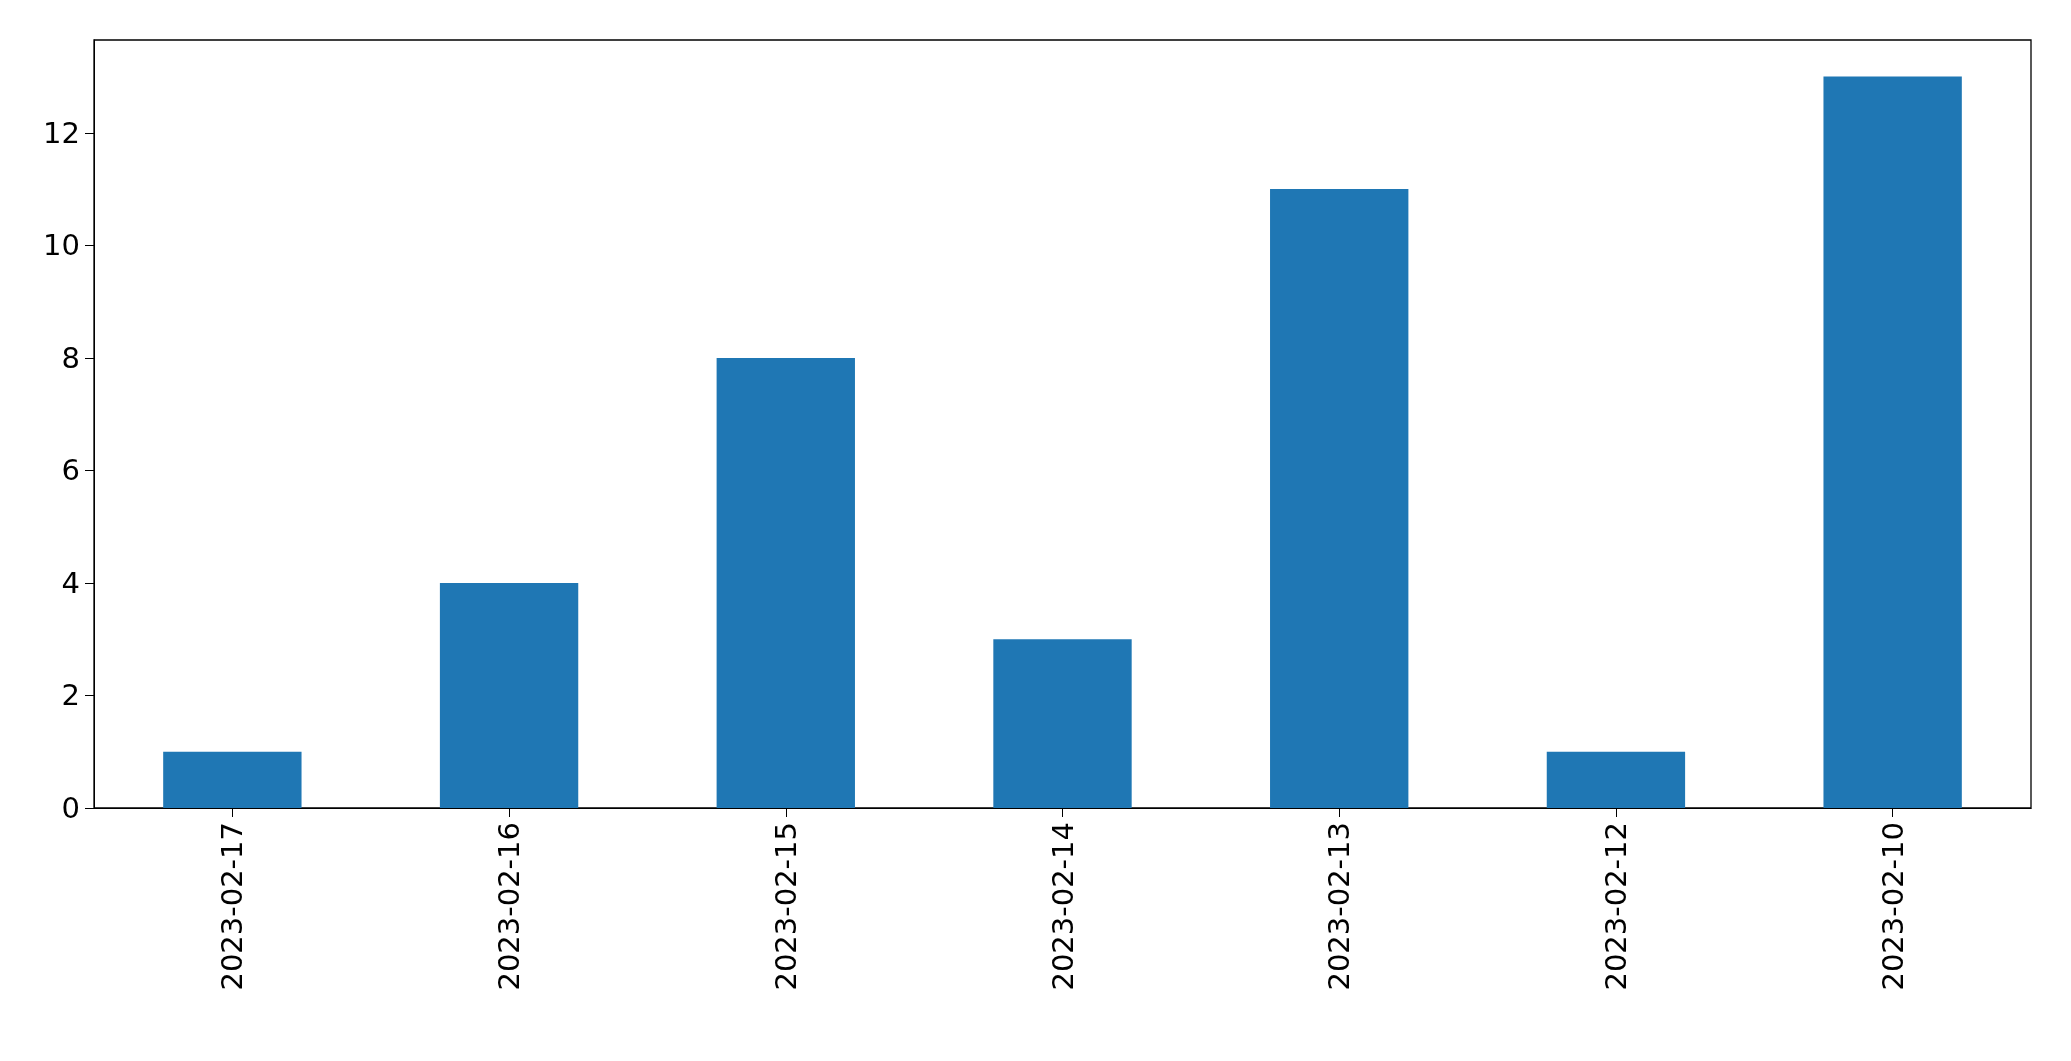 Image resolution: width=2071 pixels, height=1061 pixels. Describe the element at coordinates (61, 245) in the screenshot. I see `y-tick-label: 10` at that location.